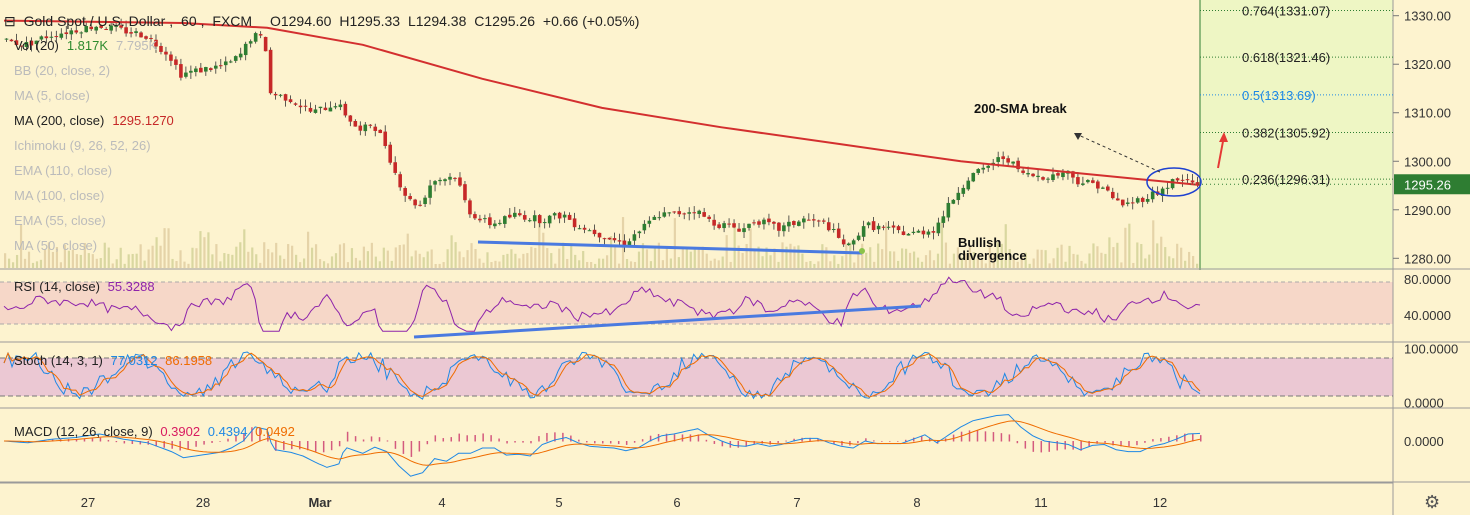  Describe the element at coordinates (1117, 152) in the screenshot. I see `sma-break-arrow` at that location.